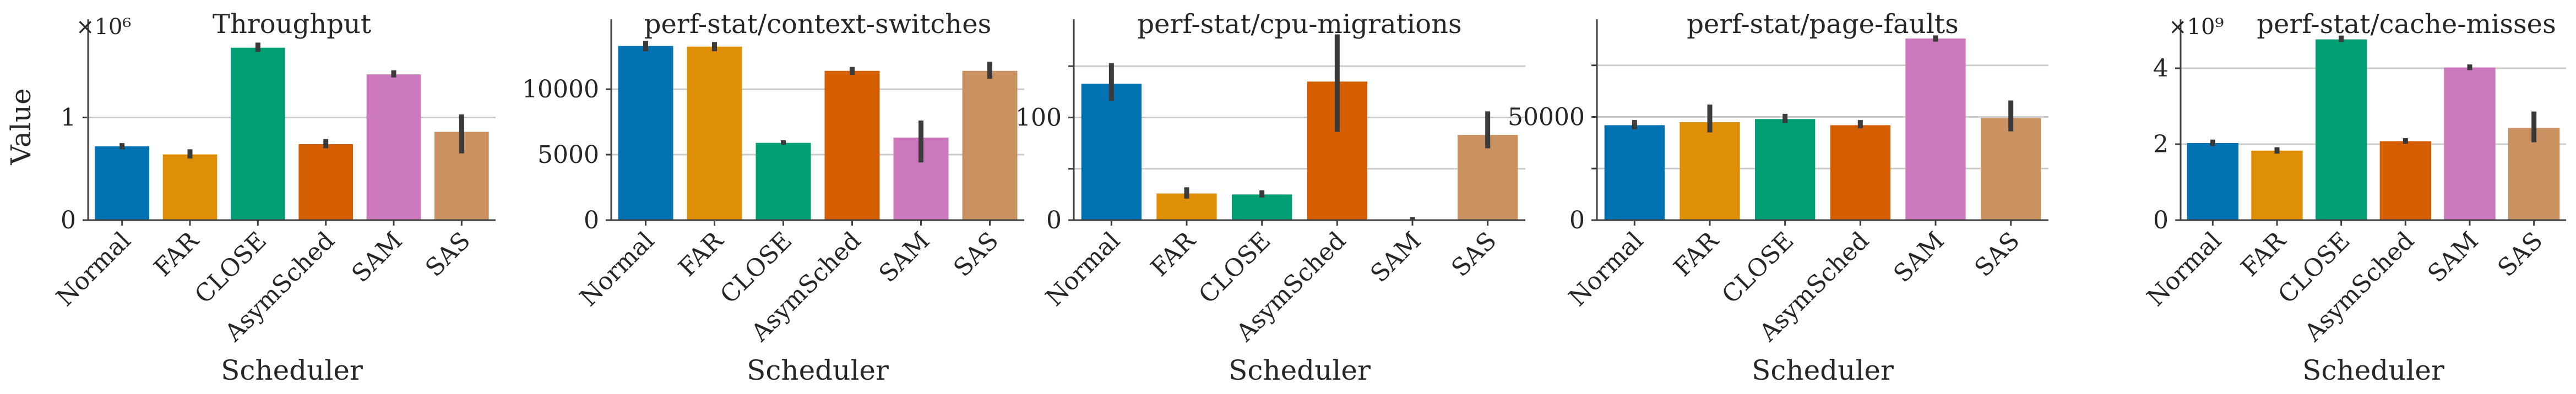 The image size is (2576, 394). I want to click on y-tick-label: 100, so click(1038, 118).